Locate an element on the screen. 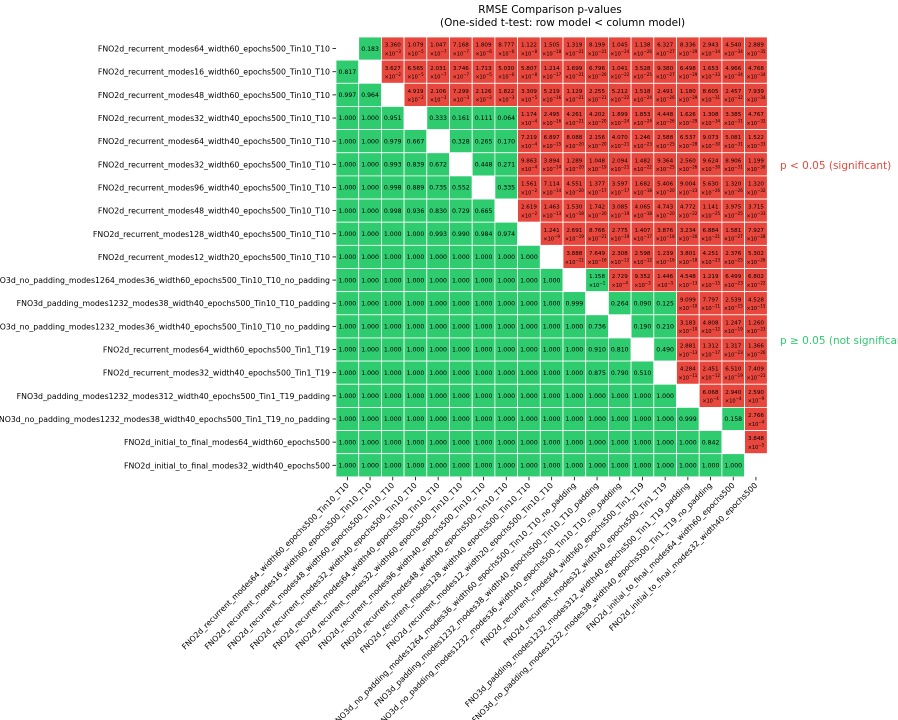 Image resolution: width=898 pixels, height=720 pixels. cell-value-mantissa: 2.491 is located at coordinates (665, 92).